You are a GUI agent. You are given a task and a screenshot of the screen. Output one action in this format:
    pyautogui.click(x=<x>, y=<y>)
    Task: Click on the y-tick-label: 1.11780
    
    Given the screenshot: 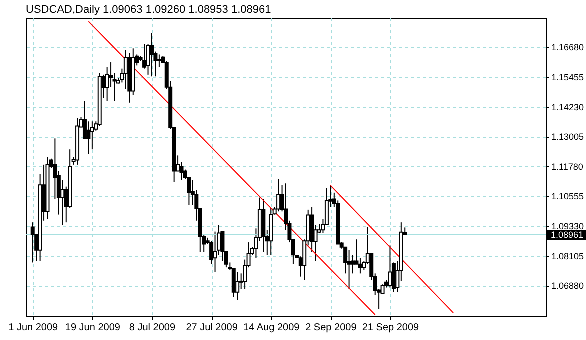 What is the action you would take?
    pyautogui.click(x=568, y=167)
    